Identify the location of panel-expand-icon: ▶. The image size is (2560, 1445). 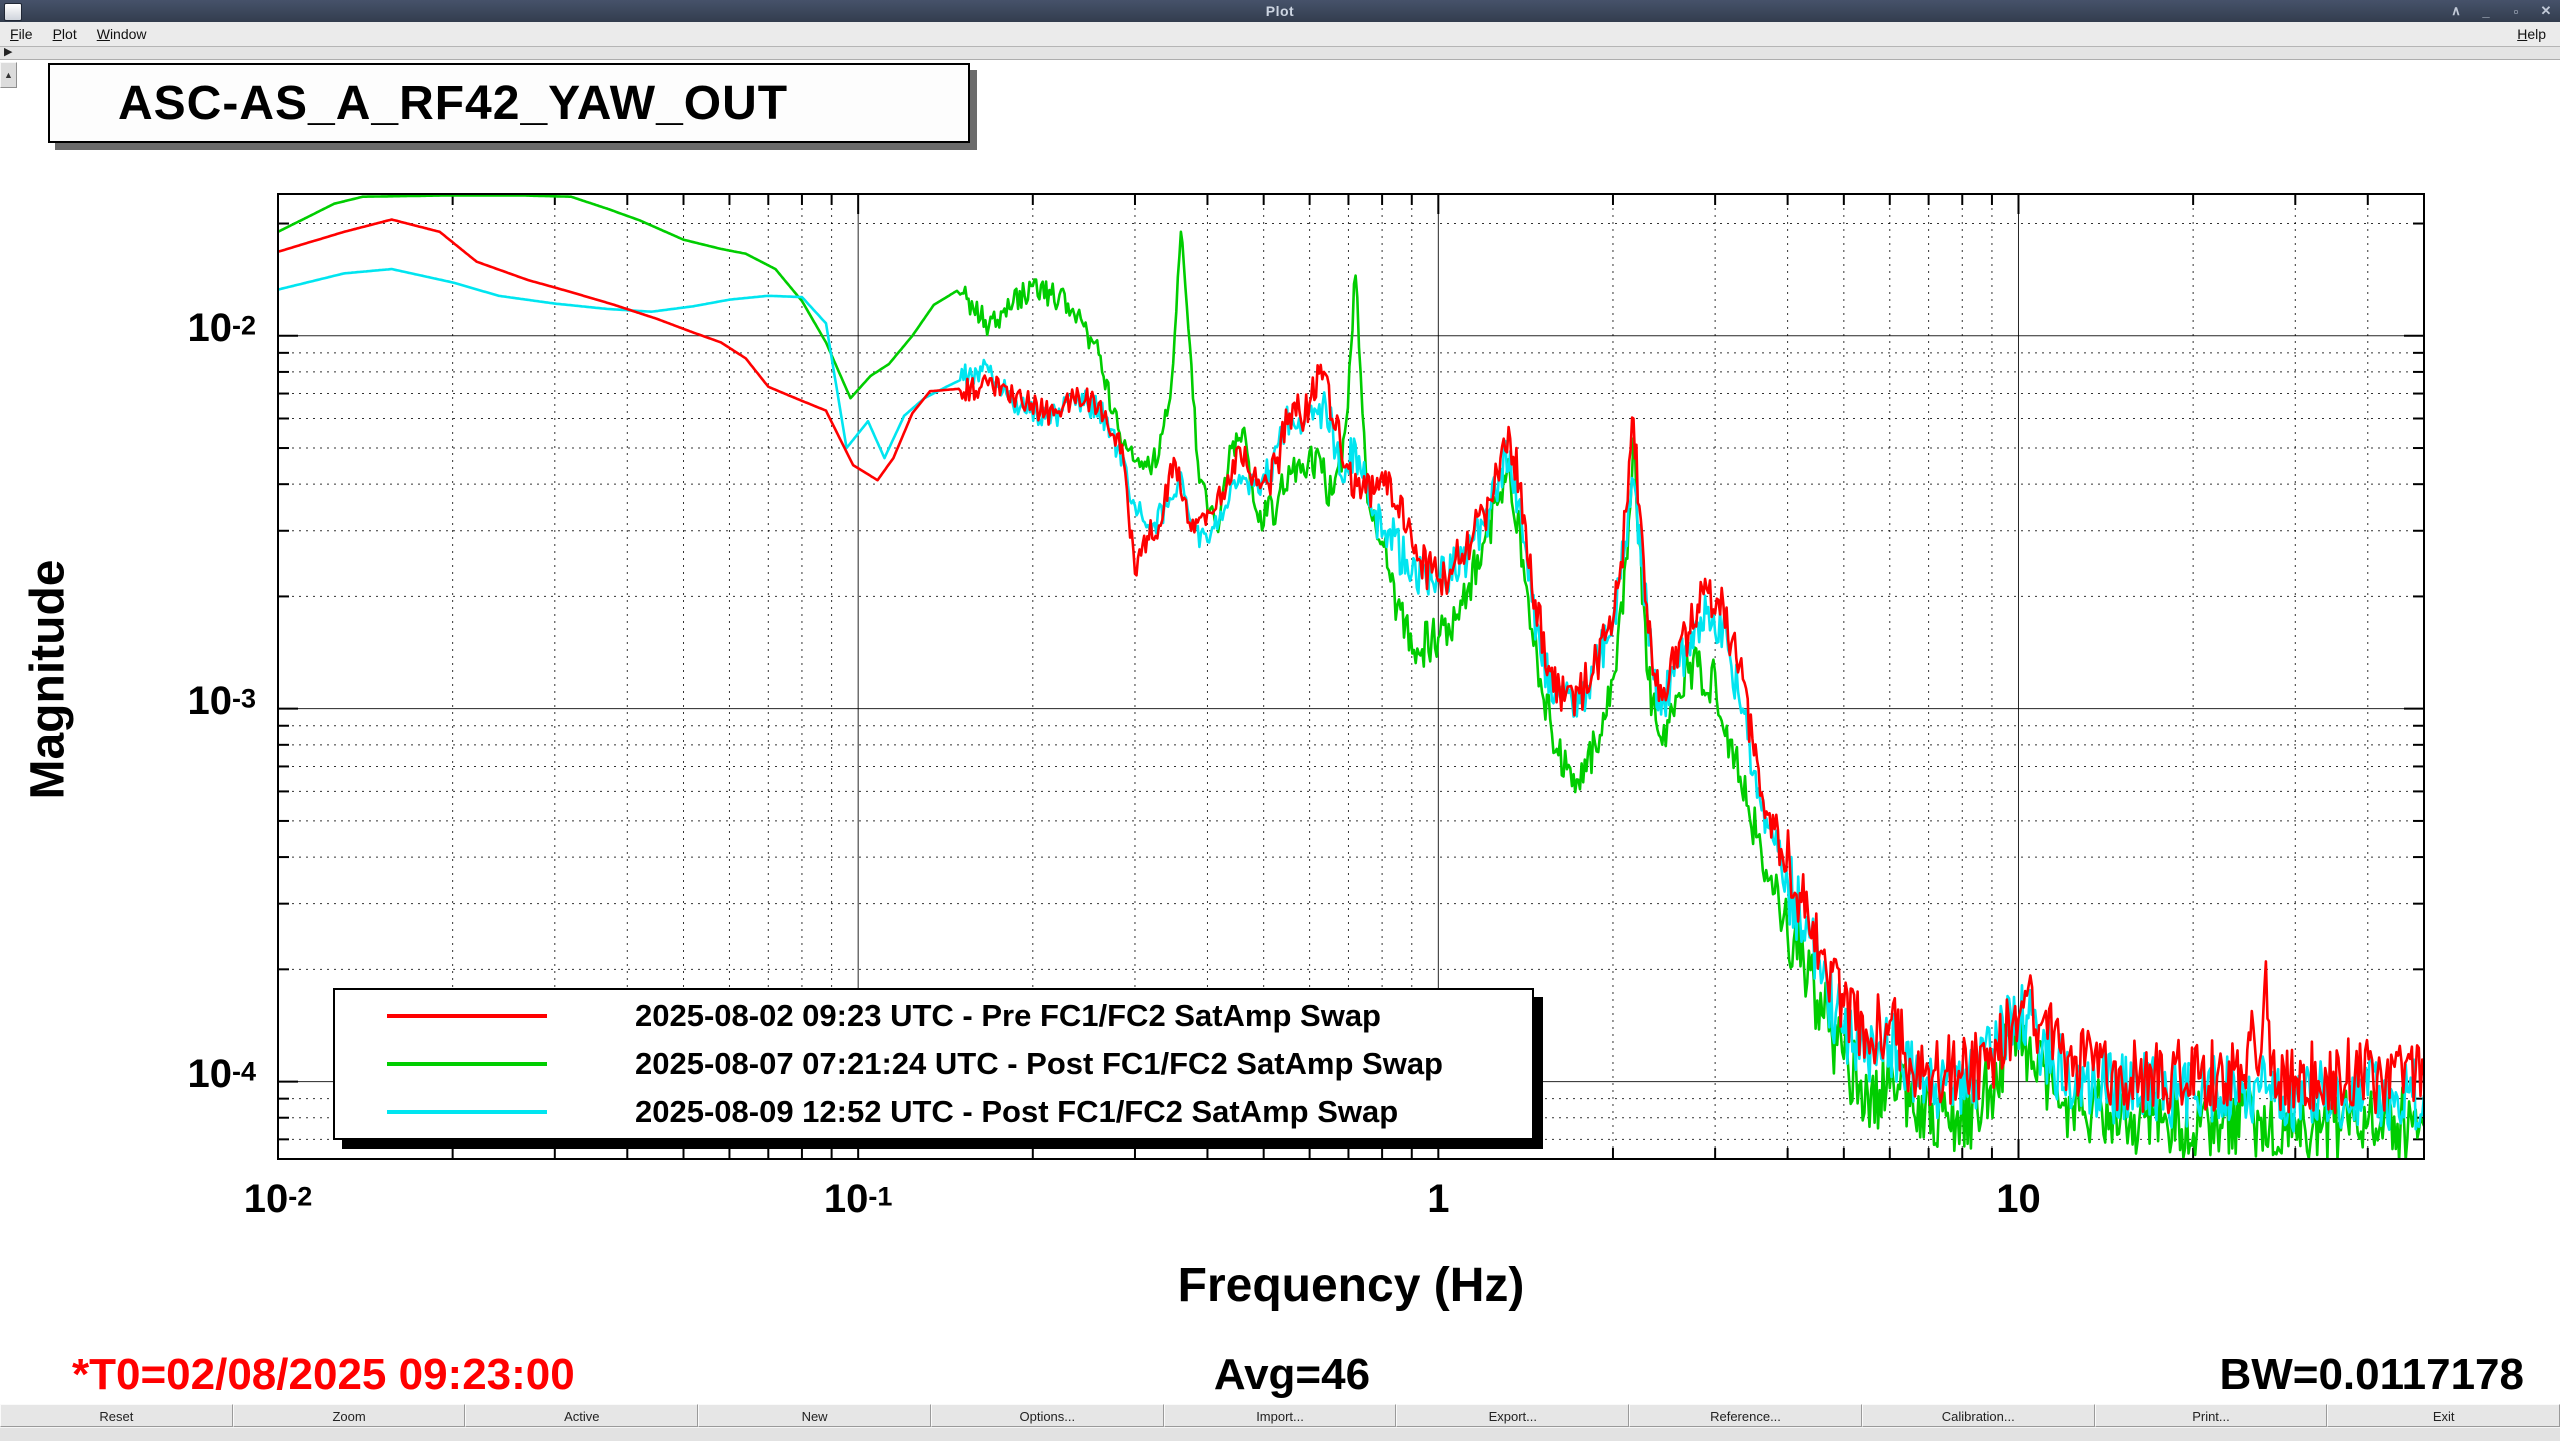
(8, 52).